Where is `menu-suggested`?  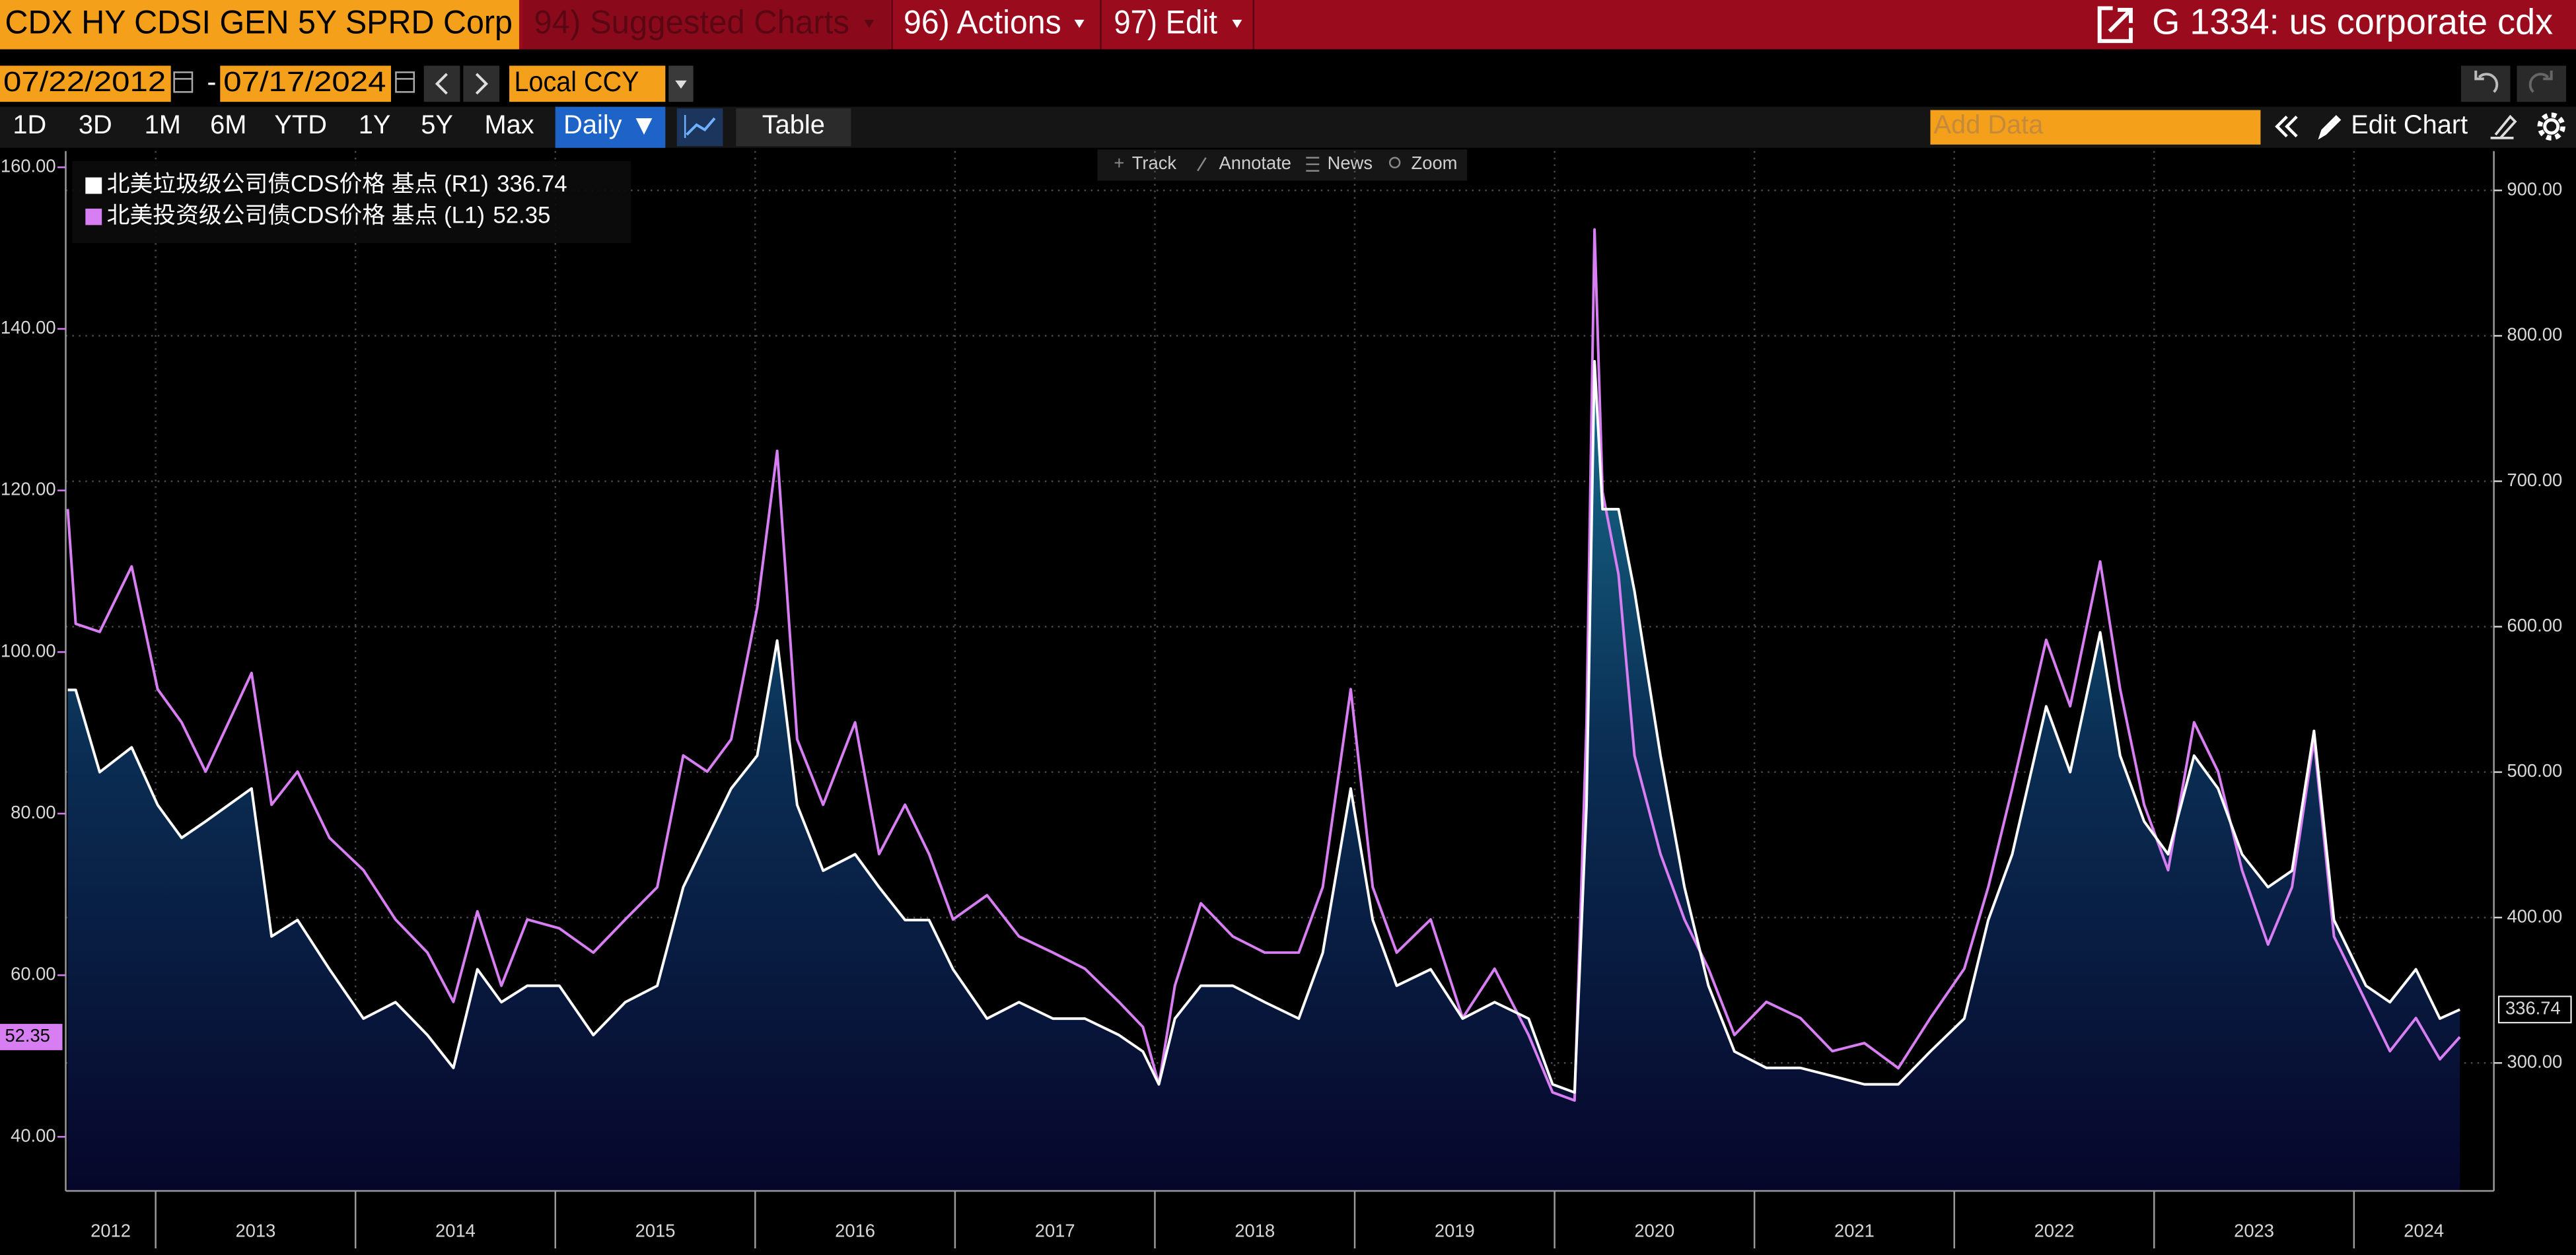 menu-suggested is located at coordinates (706, 25).